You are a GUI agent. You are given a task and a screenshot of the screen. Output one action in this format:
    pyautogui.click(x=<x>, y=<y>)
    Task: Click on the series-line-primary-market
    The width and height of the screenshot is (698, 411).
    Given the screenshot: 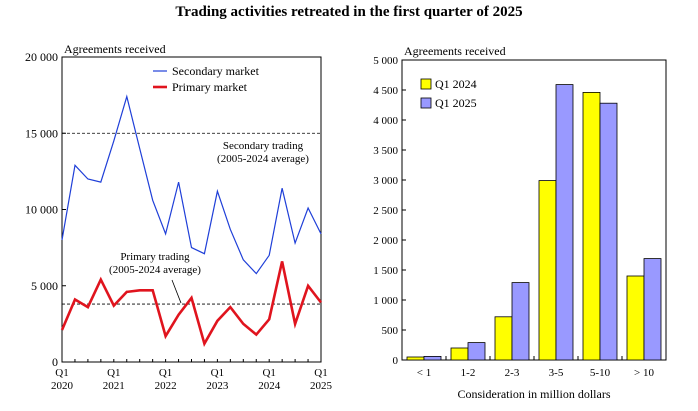 What is the action you would take?
    pyautogui.click(x=191, y=304)
    